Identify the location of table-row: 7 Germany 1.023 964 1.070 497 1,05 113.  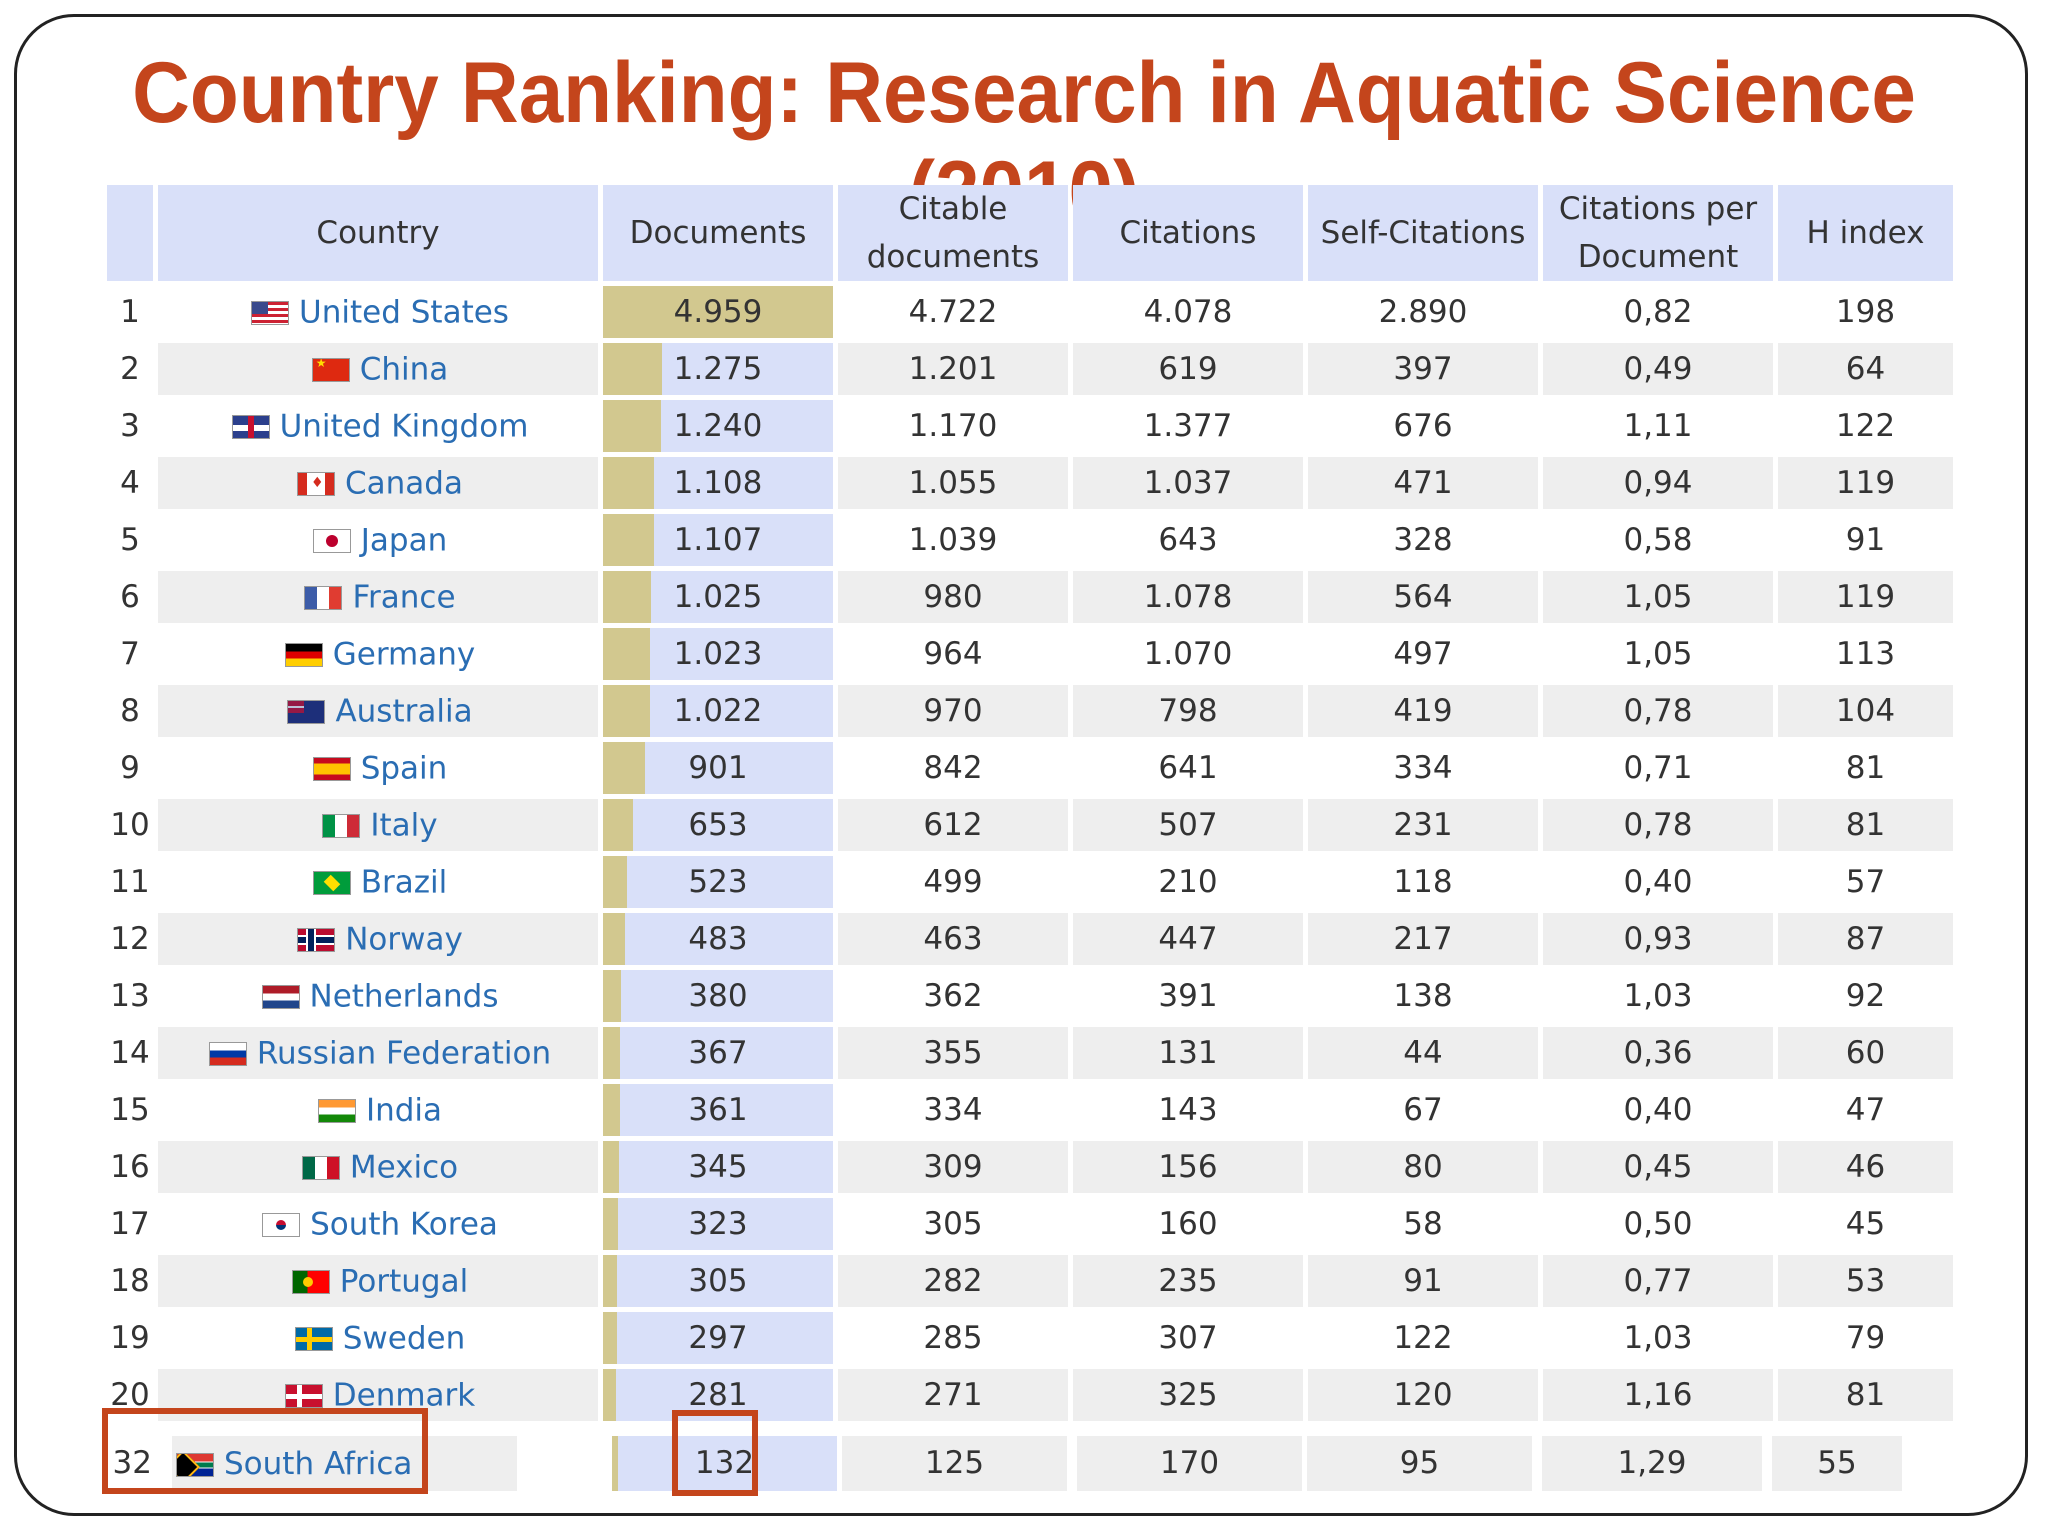
(1030, 654).